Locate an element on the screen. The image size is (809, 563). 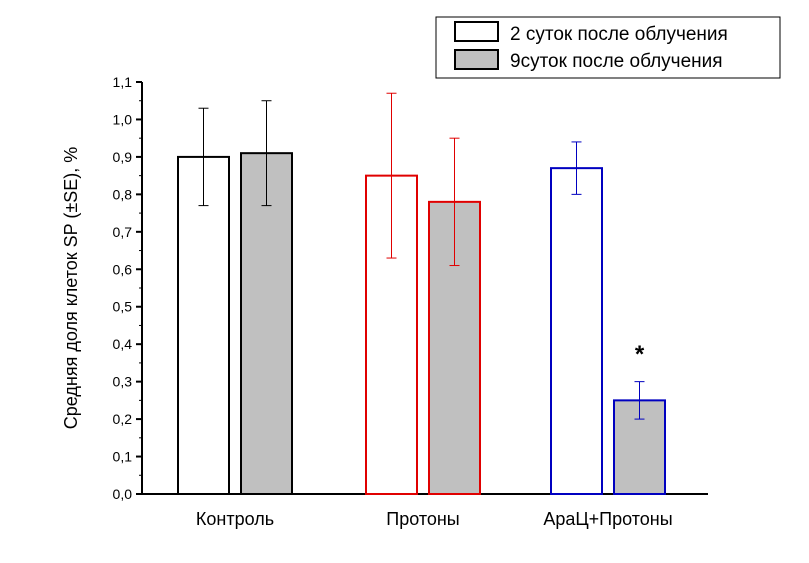
legend-label-2-days: 2 суток после облучения is located at coordinates (619, 34).